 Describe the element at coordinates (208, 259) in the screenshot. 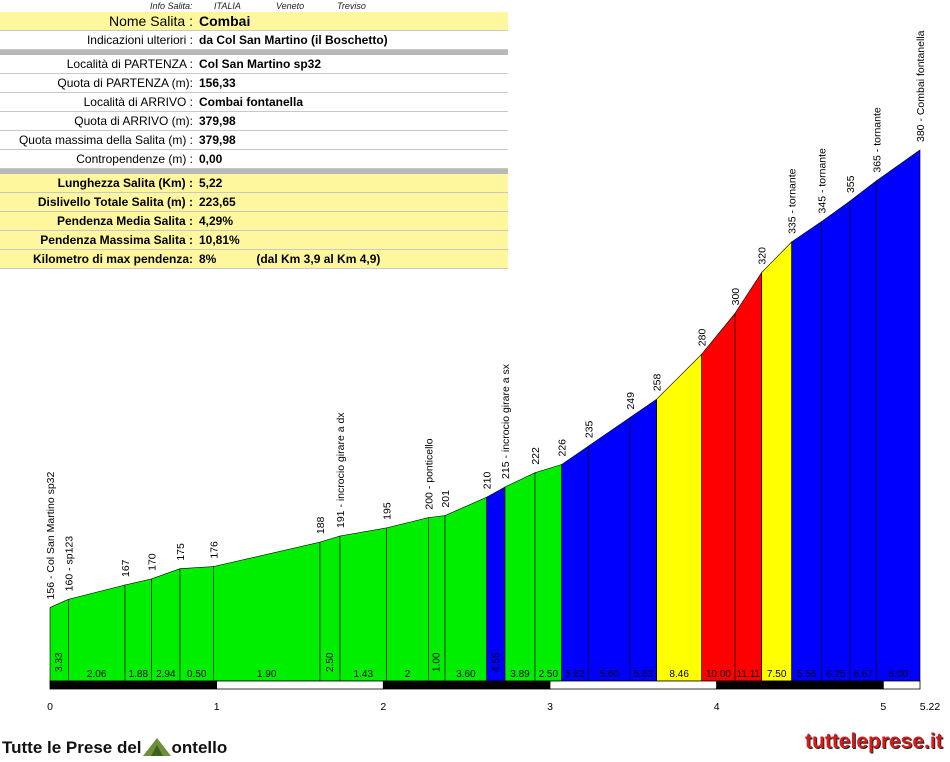

I see `max-grade-value: 8%` at that location.